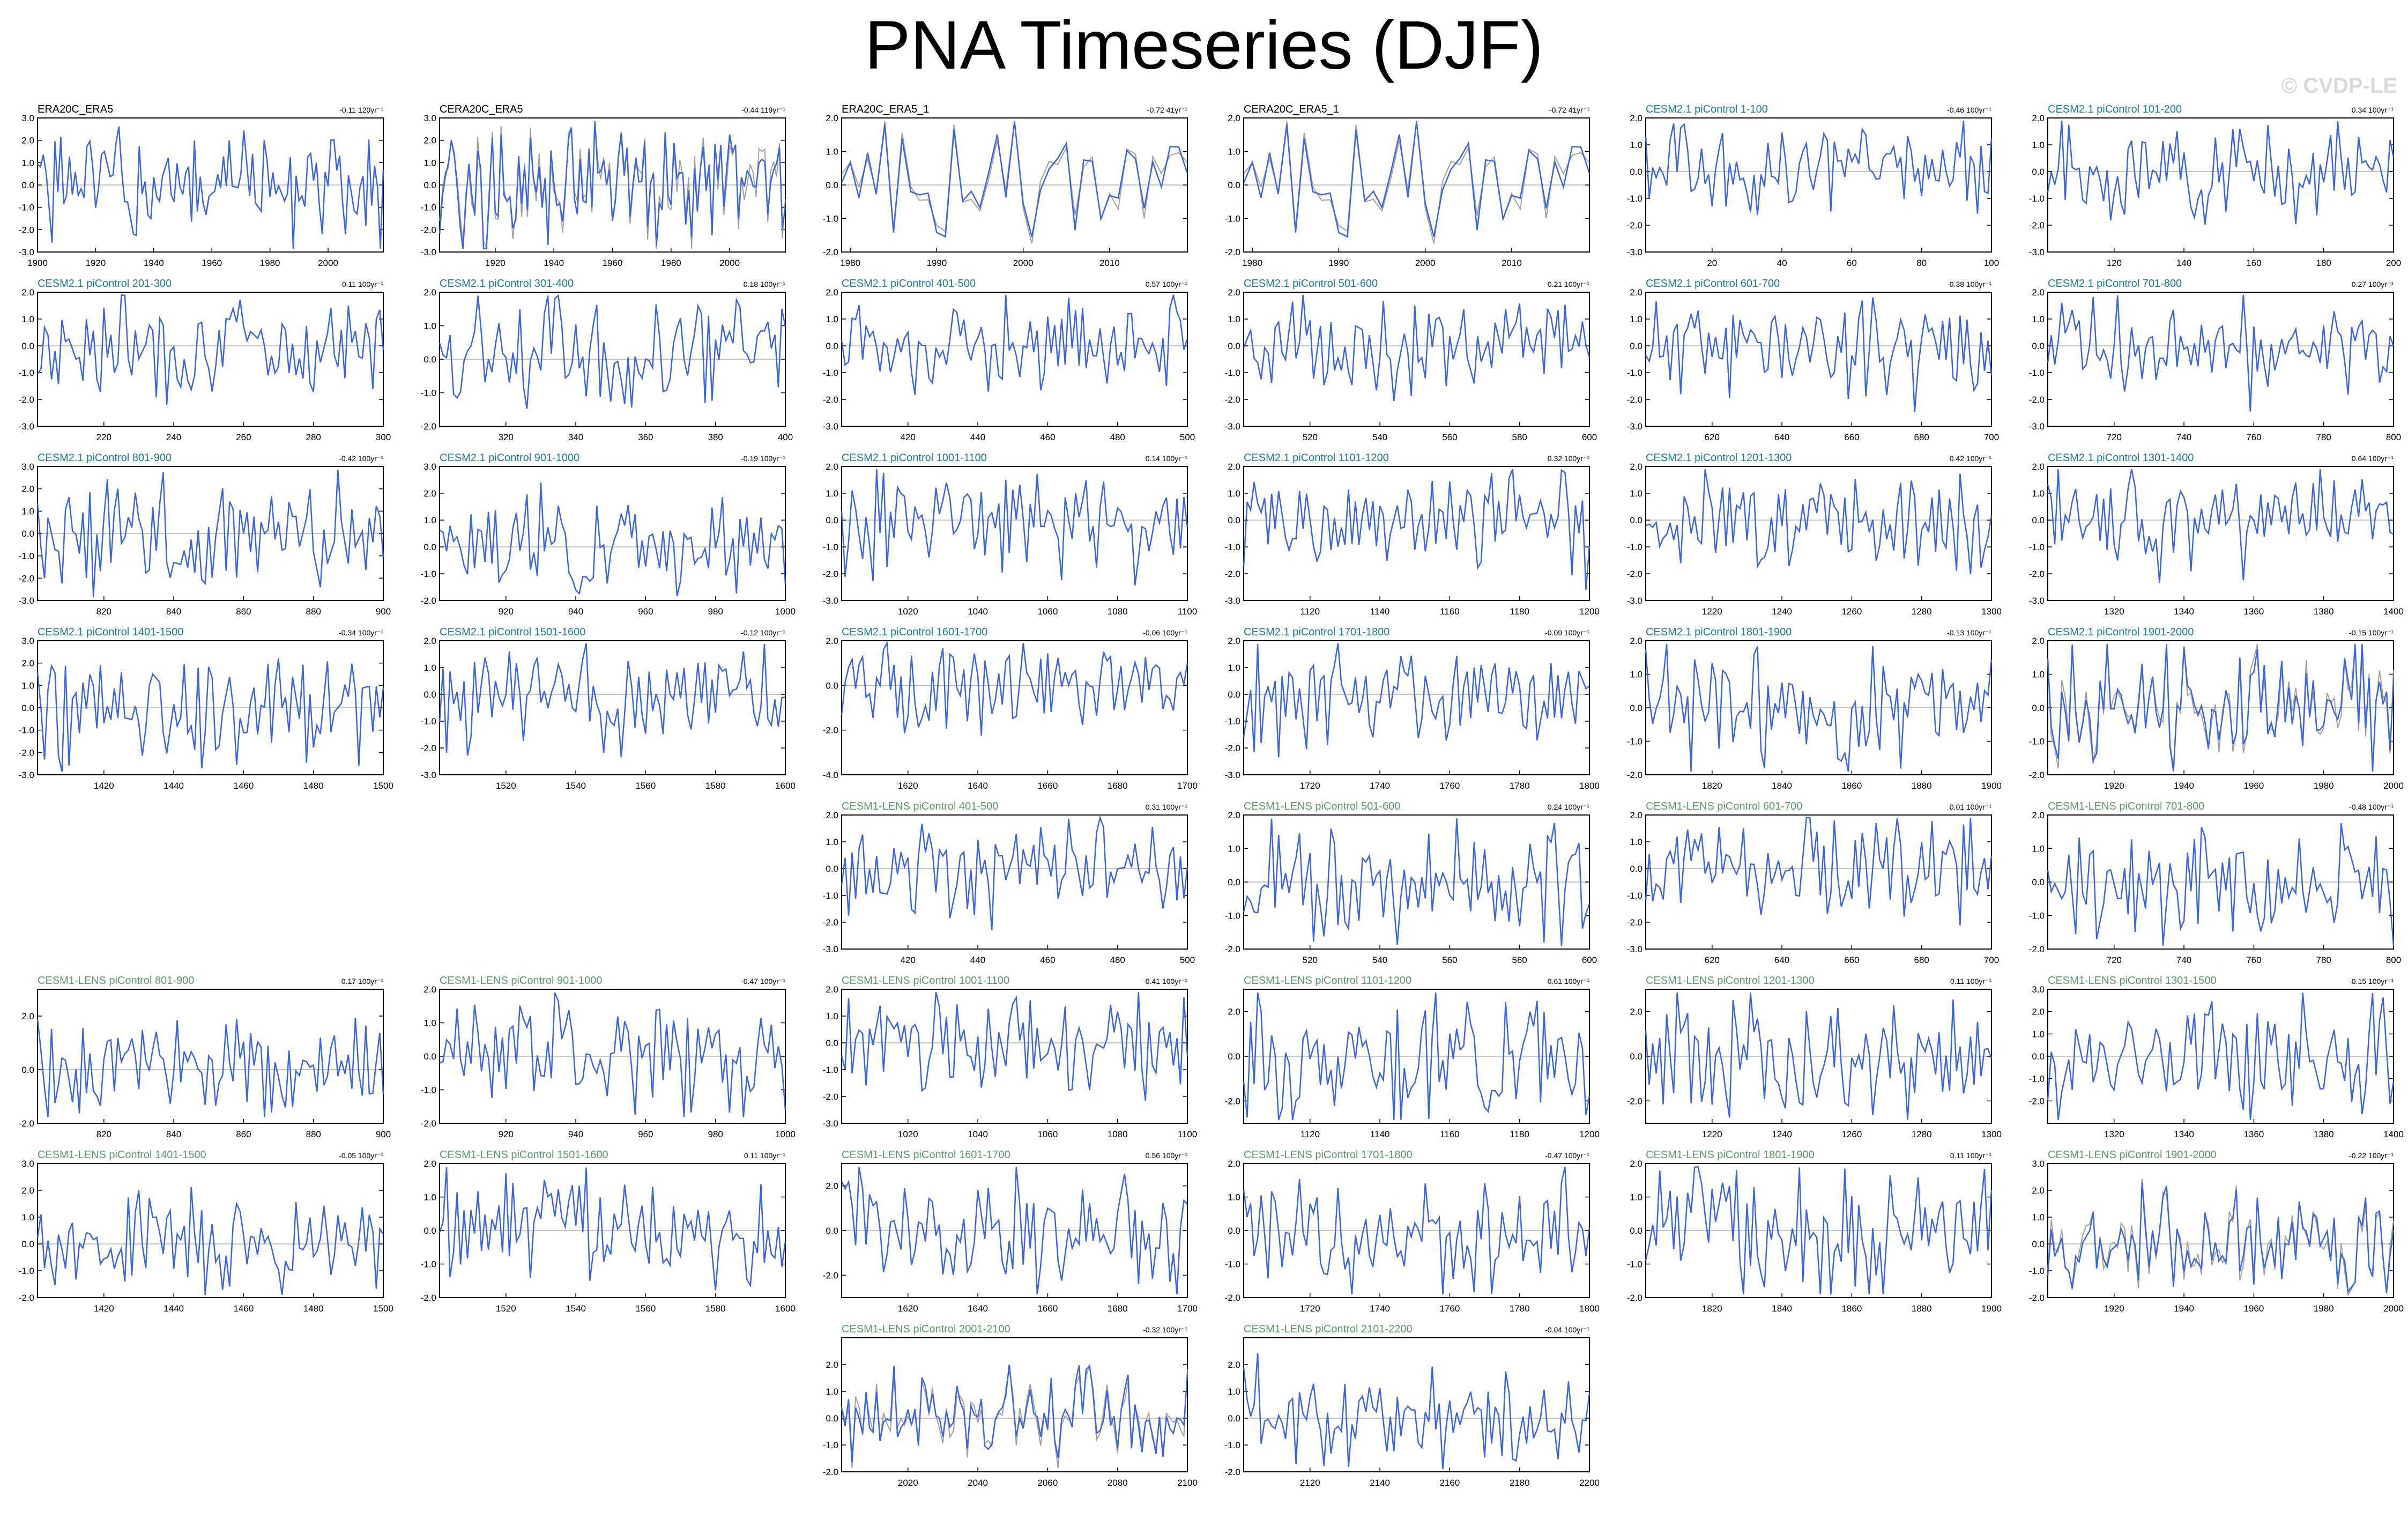 This screenshot has width=2408, height=1519. I want to click on x-tick-label: 640, so click(1781, 960).